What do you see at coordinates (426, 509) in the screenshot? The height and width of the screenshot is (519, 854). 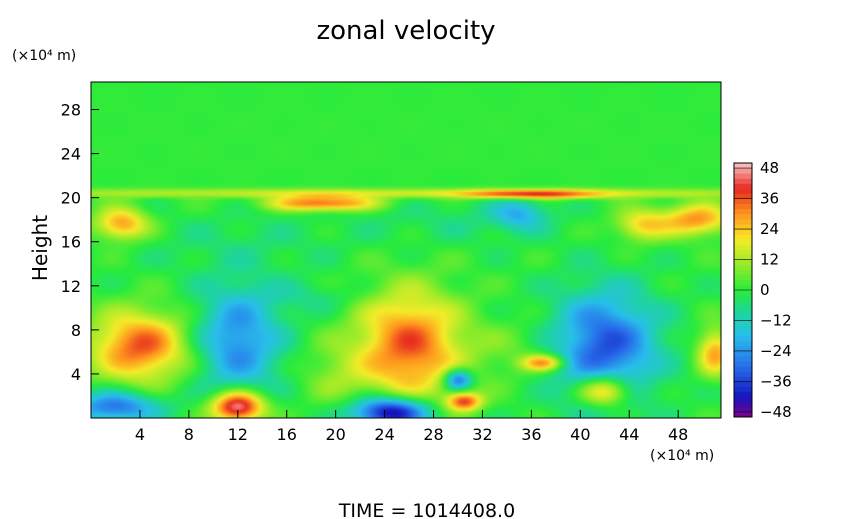 I see `time-footer: TIME = 1014408.0` at bounding box center [426, 509].